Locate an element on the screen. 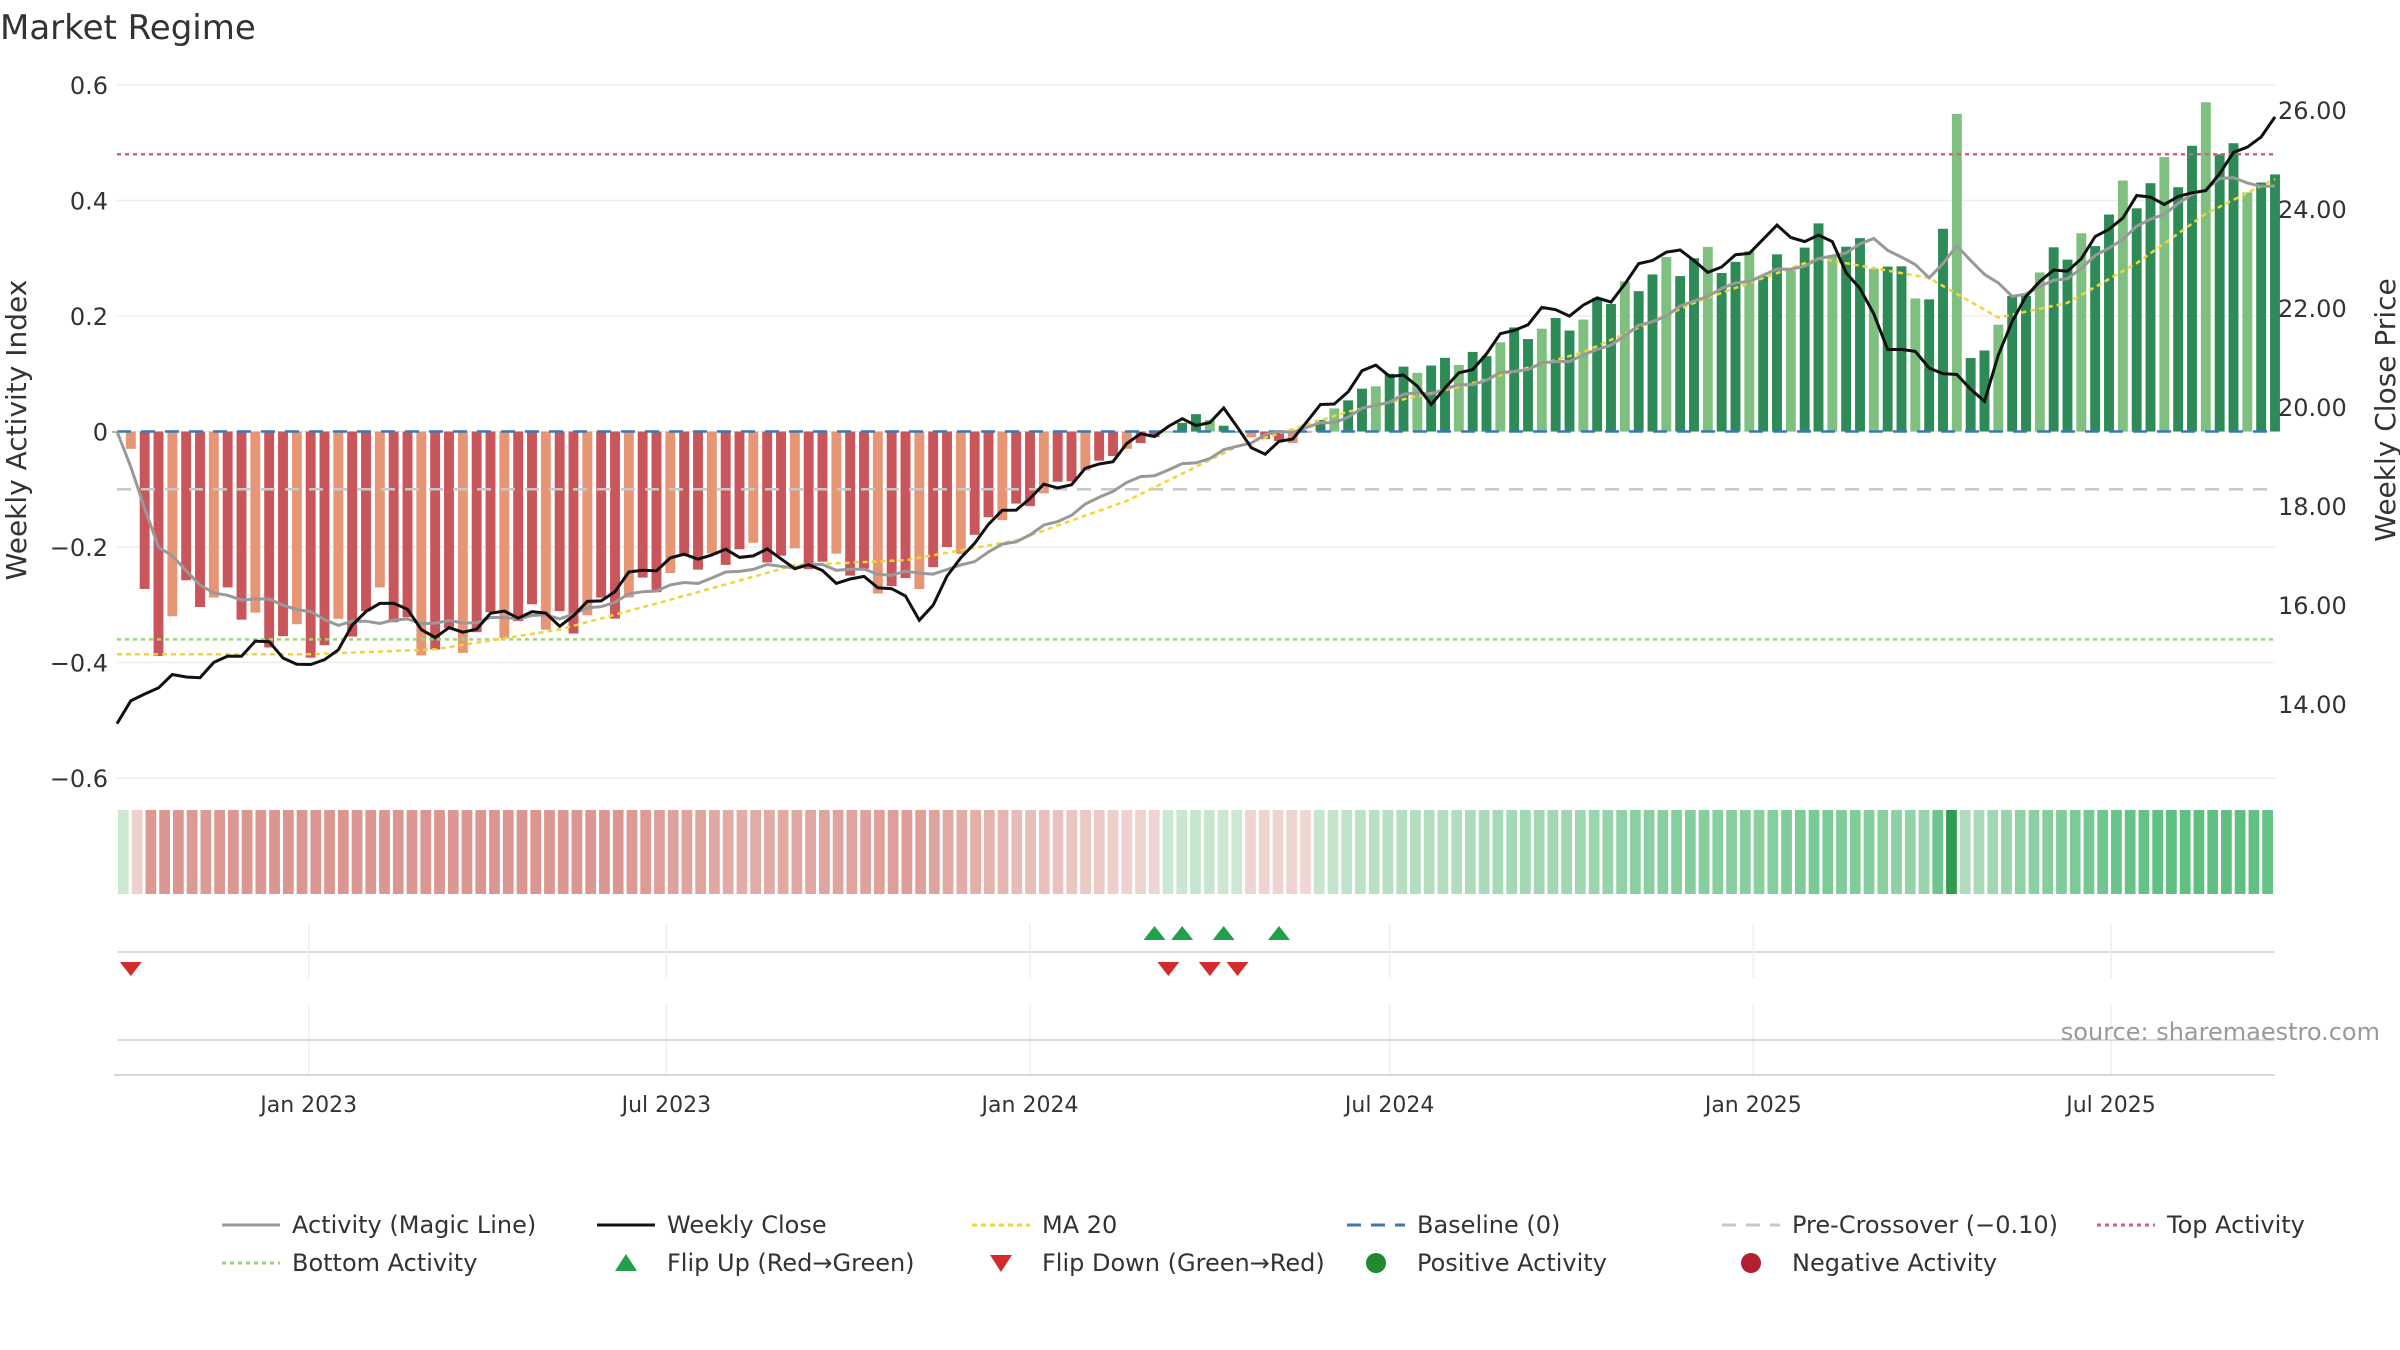 Image resolution: width=2400 pixels, height=1350 pixels. legend-item: Negative Activity is located at coordinates (1869, 1263).